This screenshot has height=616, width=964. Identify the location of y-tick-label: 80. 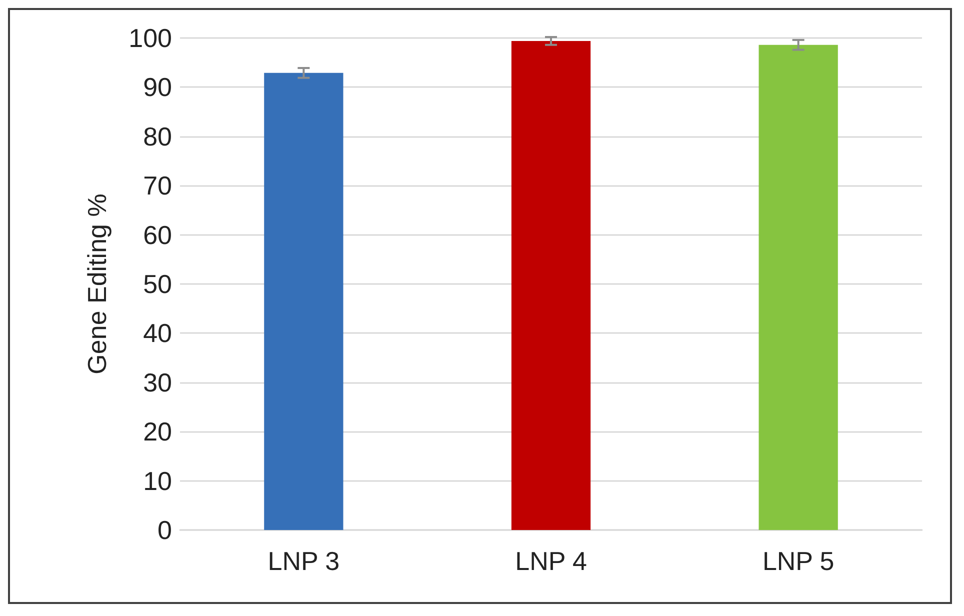
(157, 136).